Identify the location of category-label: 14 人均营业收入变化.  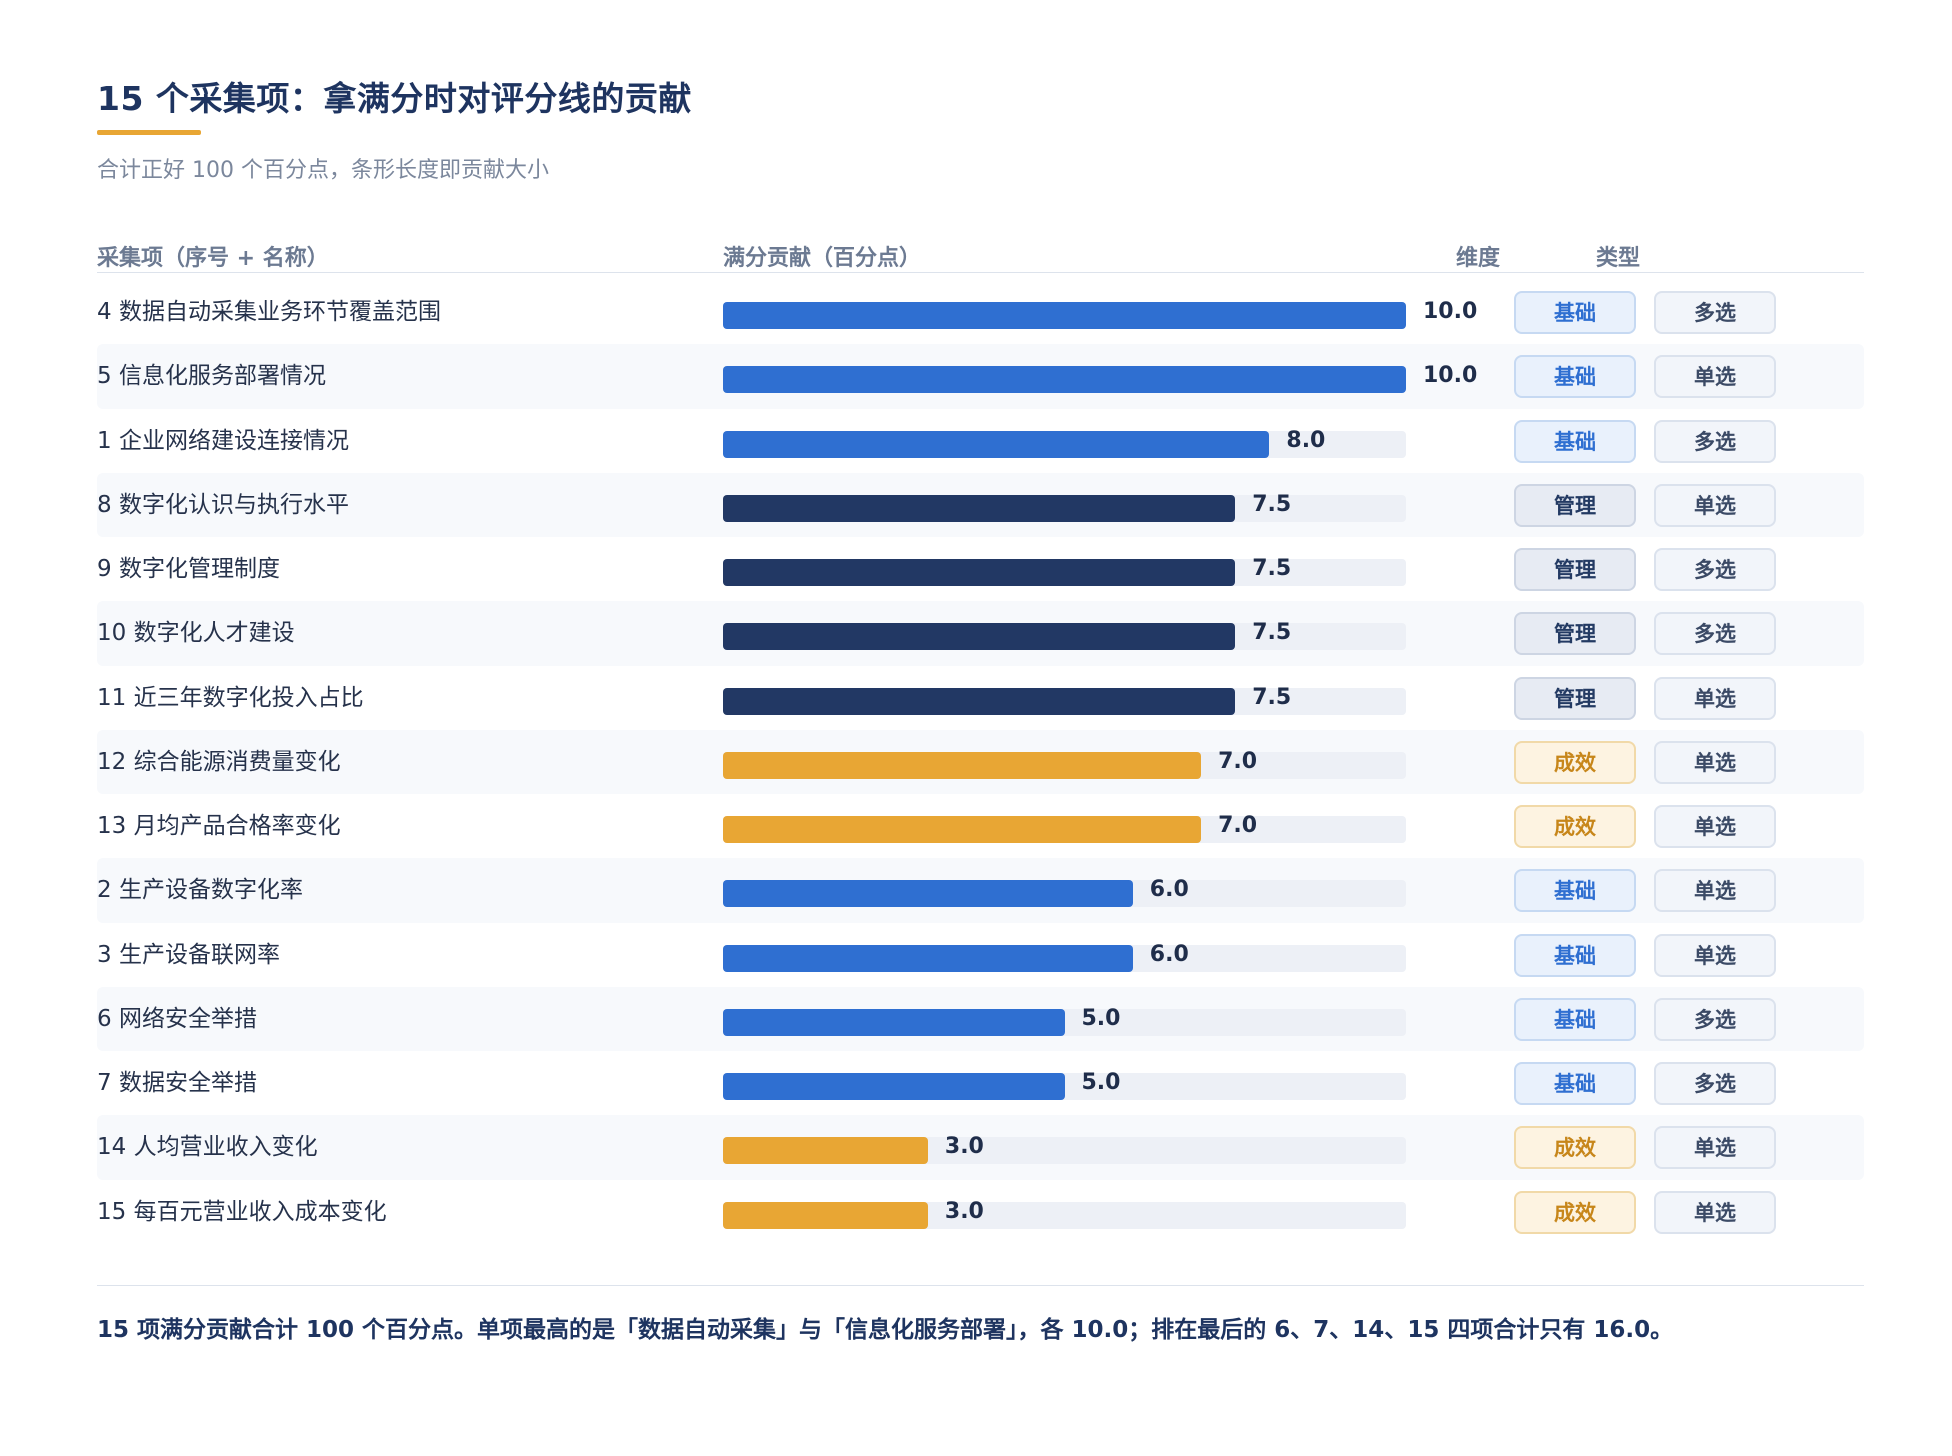
(207, 1147).